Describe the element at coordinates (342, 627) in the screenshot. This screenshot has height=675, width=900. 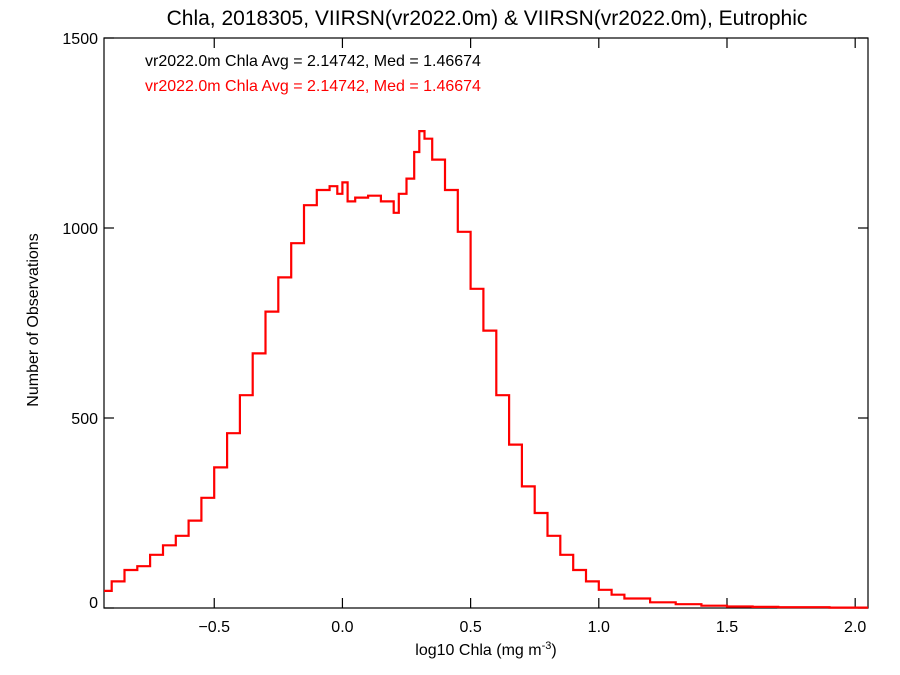
I see `x-tick-label: 0.0` at that location.